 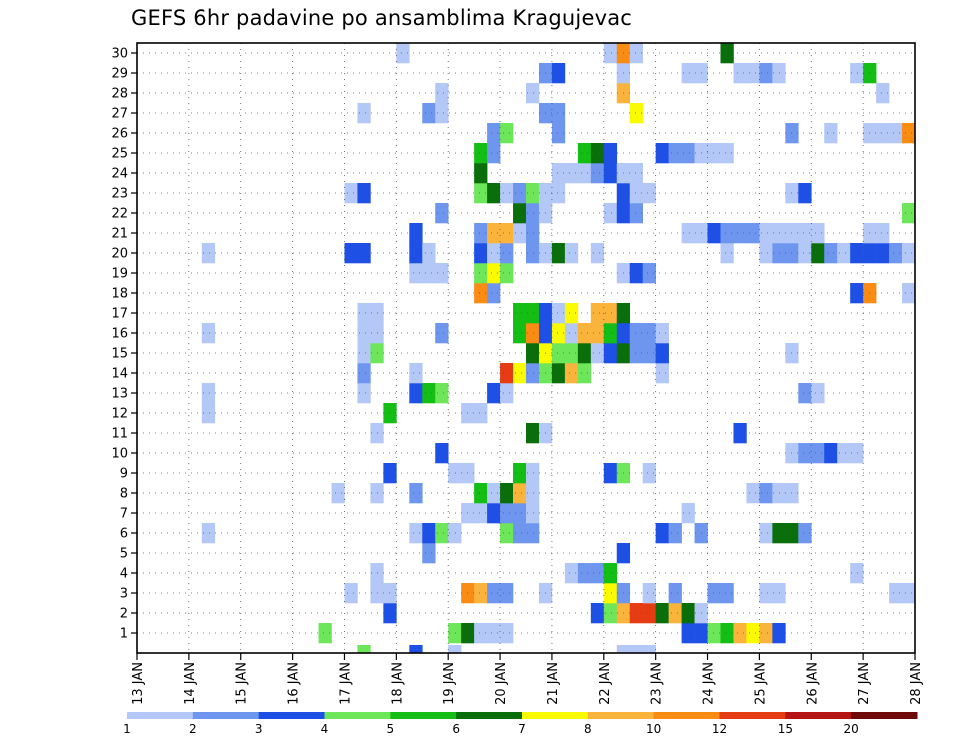 I want to click on colorbar-label: 3, so click(x=259, y=729).